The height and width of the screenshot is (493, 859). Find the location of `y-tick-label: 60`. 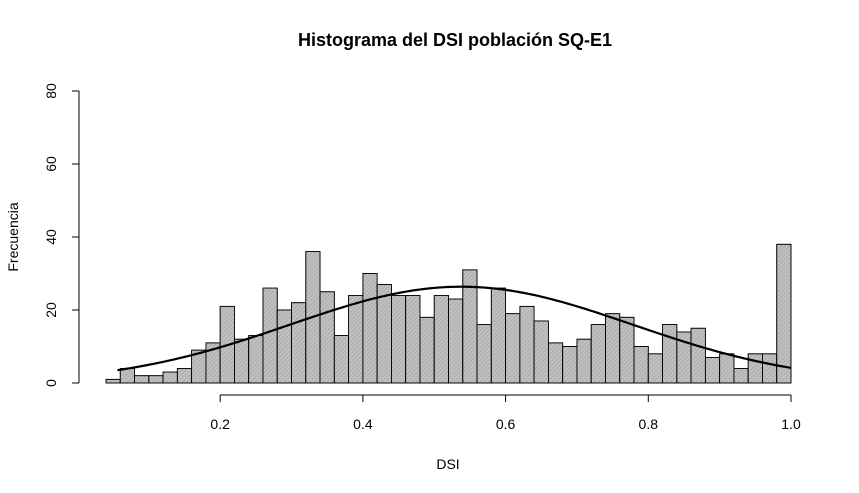

y-tick-label: 60 is located at coordinates (51, 164).